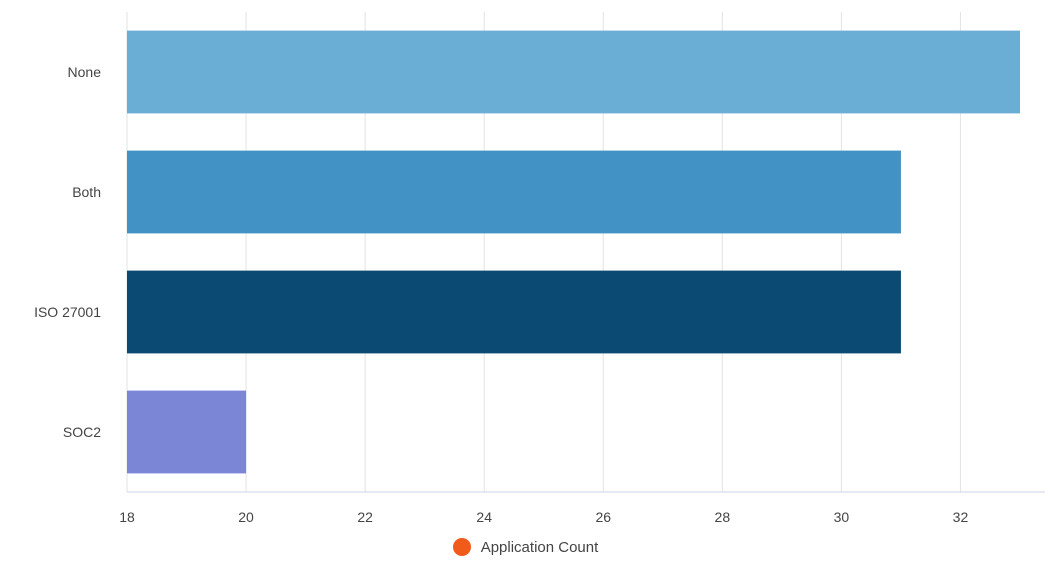  Describe the element at coordinates (961, 517) in the screenshot. I see `x-tick-label: 32` at that location.